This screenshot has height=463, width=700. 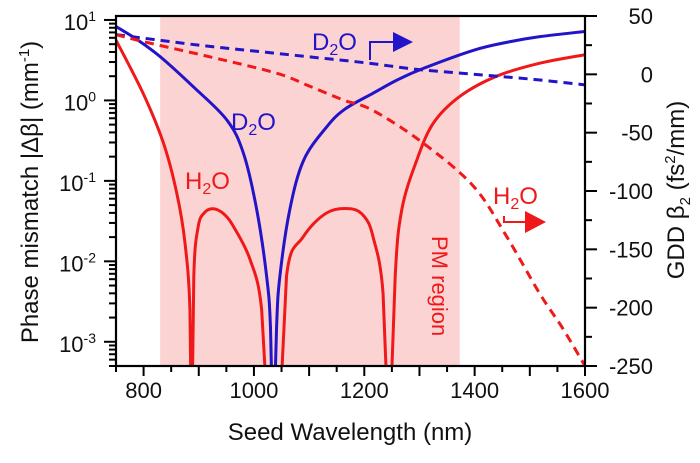 What do you see at coordinates (253, 124) in the screenshot?
I see `d2o-solid-label: D2O` at bounding box center [253, 124].